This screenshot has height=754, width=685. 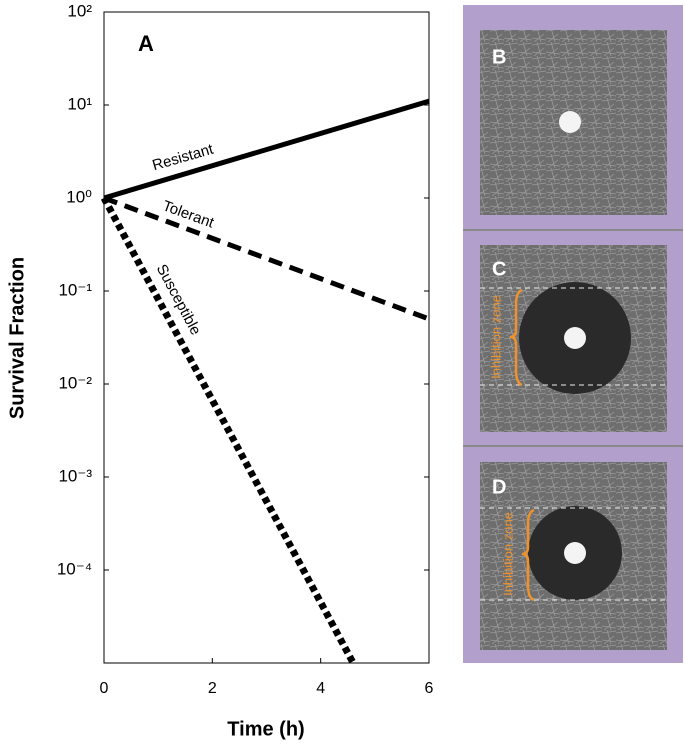 I want to click on x-axis-label: Time (h), so click(x=265, y=729).